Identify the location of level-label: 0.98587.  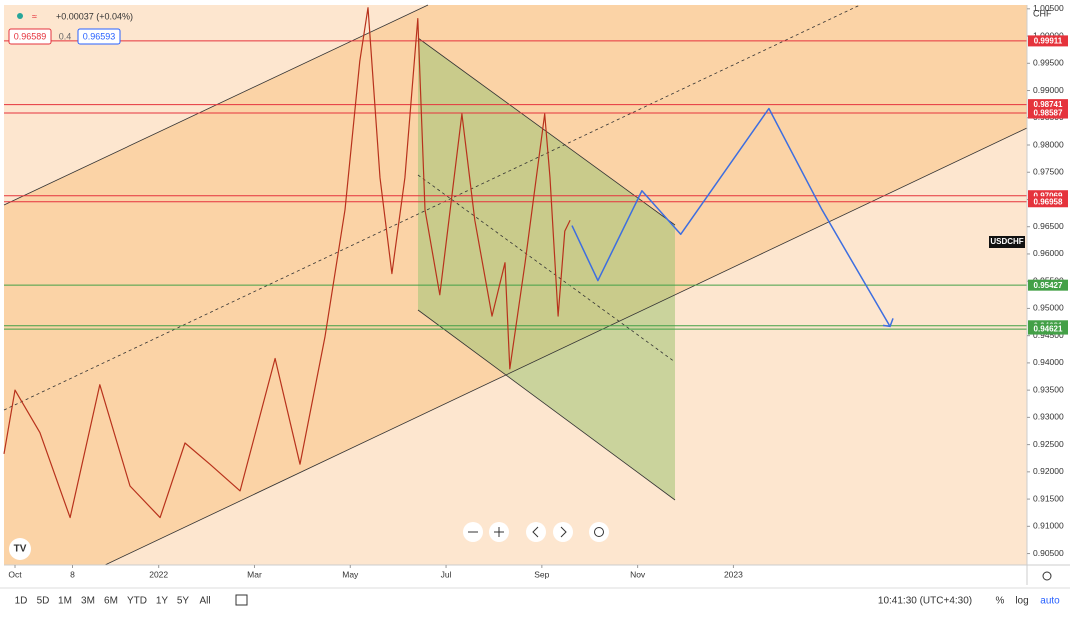
(1048, 113).